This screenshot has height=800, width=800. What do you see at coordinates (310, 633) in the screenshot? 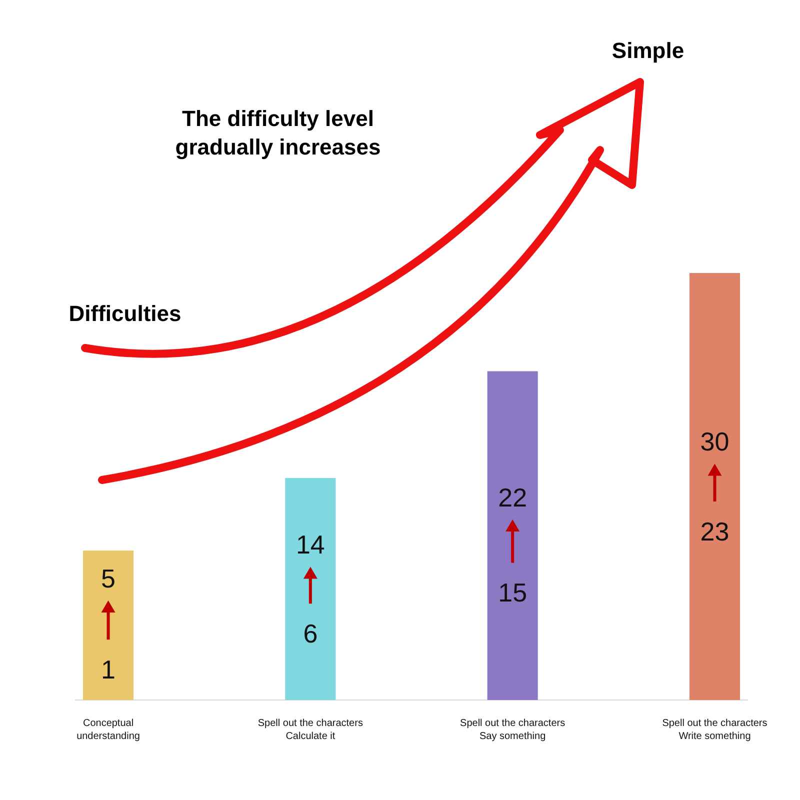
I see `annotation: 6` at bounding box center [310, 633].